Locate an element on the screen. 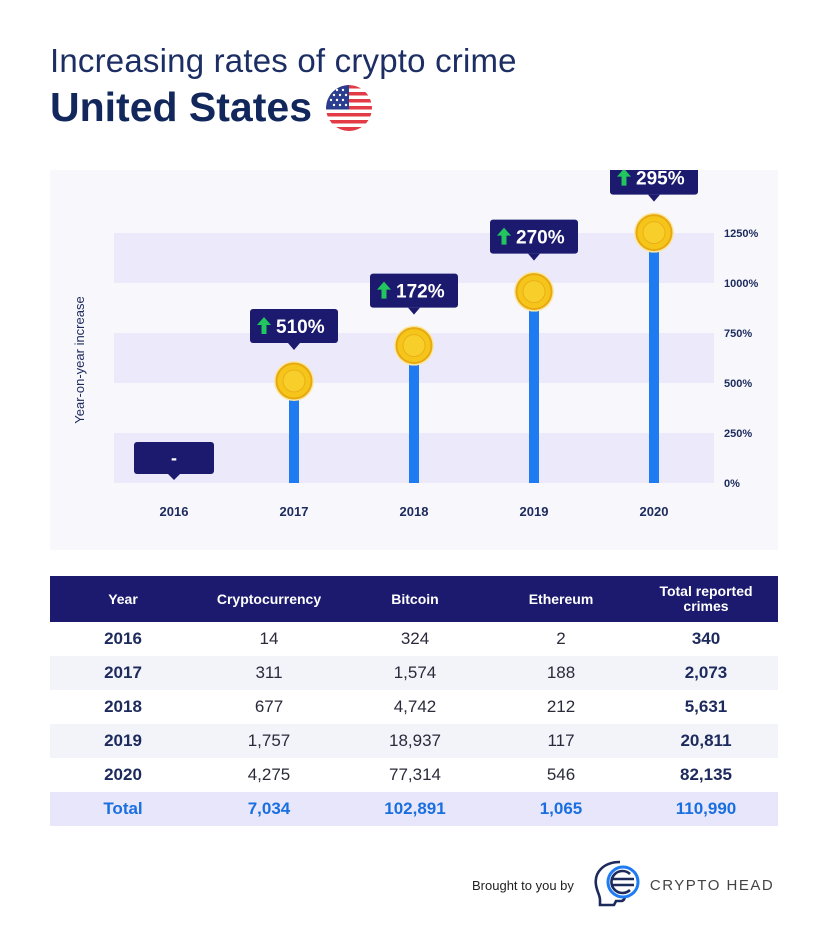 This screenshot has width=828, height=945. cell-total: 20,811 is located at coordinates (706, 740).